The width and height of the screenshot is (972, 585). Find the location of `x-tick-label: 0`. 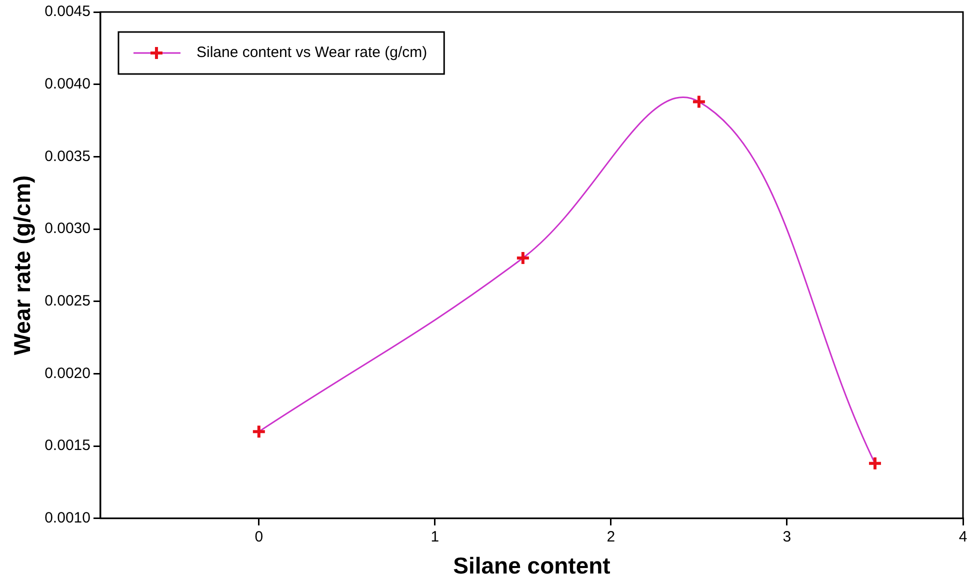

x-tick-label: 0 is located at coordinates (259, 537).